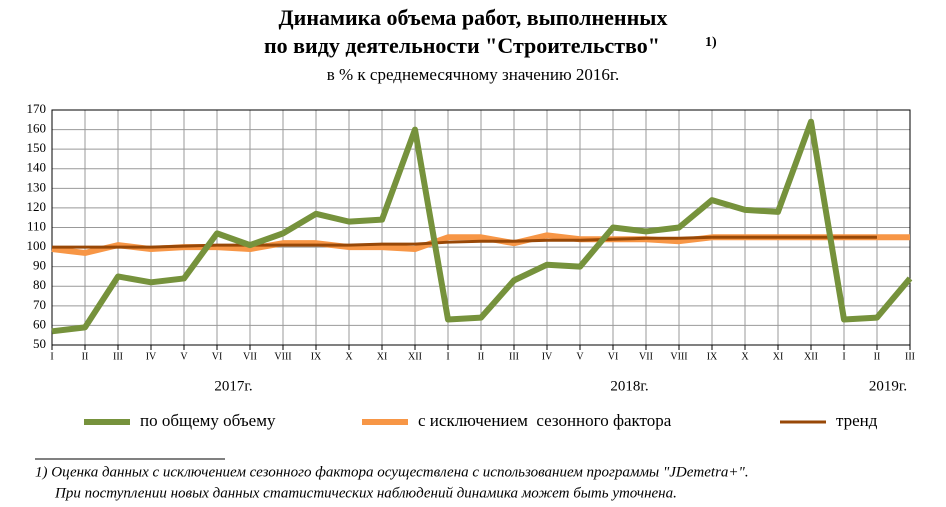 The height and width of the screenshot is (507, 946). I want to click on year-label: 2018г., so click(629, 386).